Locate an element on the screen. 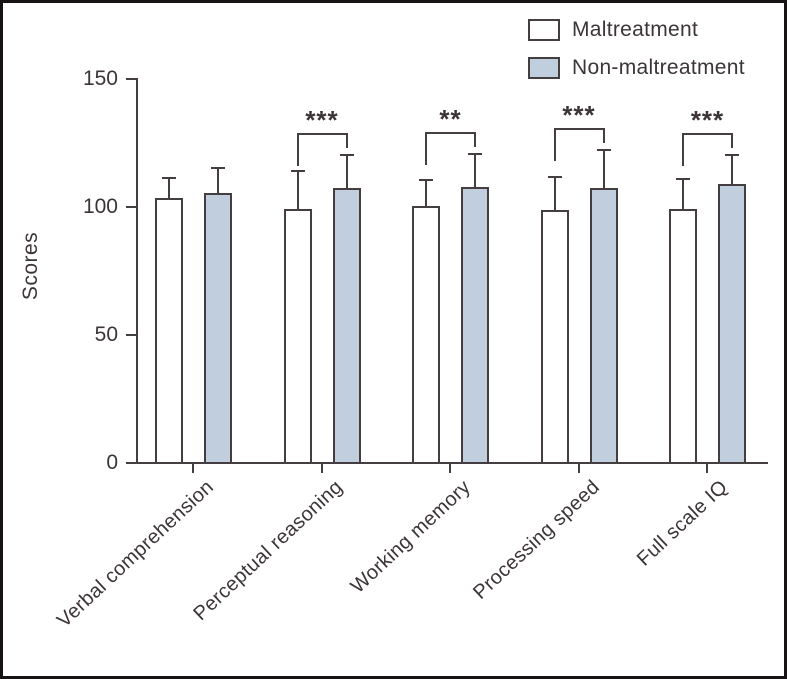 The width and height of the screenshot is (787, 679). y-axis-line is located at coordinates (137, 271).